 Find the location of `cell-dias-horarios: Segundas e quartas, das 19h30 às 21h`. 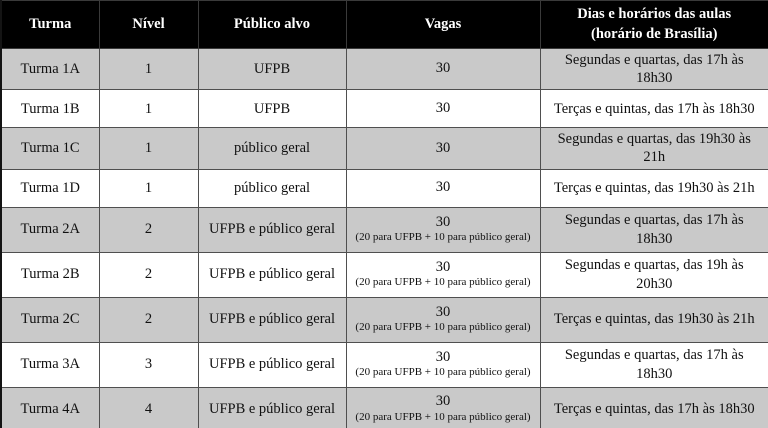

cell-dias-horarios: Segundas e quartas, das 19h30 às 21h is located at coordinates (653, 148).